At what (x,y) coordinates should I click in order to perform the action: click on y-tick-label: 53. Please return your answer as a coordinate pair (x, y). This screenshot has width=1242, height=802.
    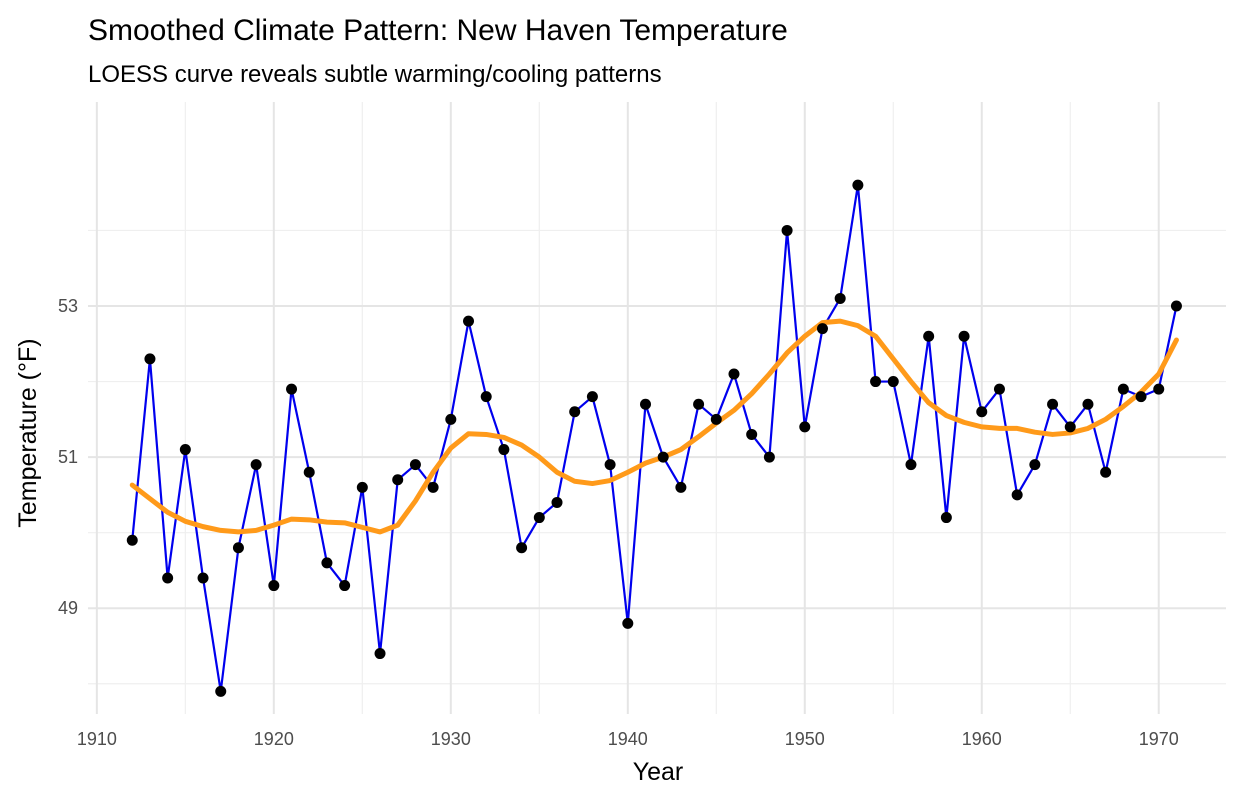
    Looking at the image, I should click on (68, 306).